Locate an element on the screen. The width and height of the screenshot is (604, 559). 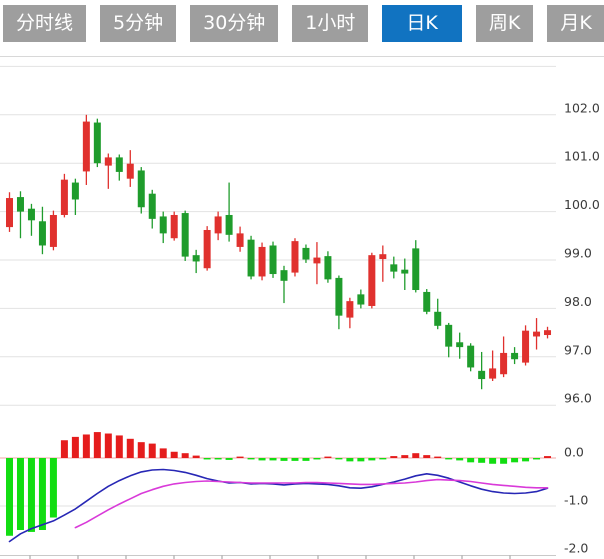
tab-daily-k: 日K is located at coordinates (422, 23).